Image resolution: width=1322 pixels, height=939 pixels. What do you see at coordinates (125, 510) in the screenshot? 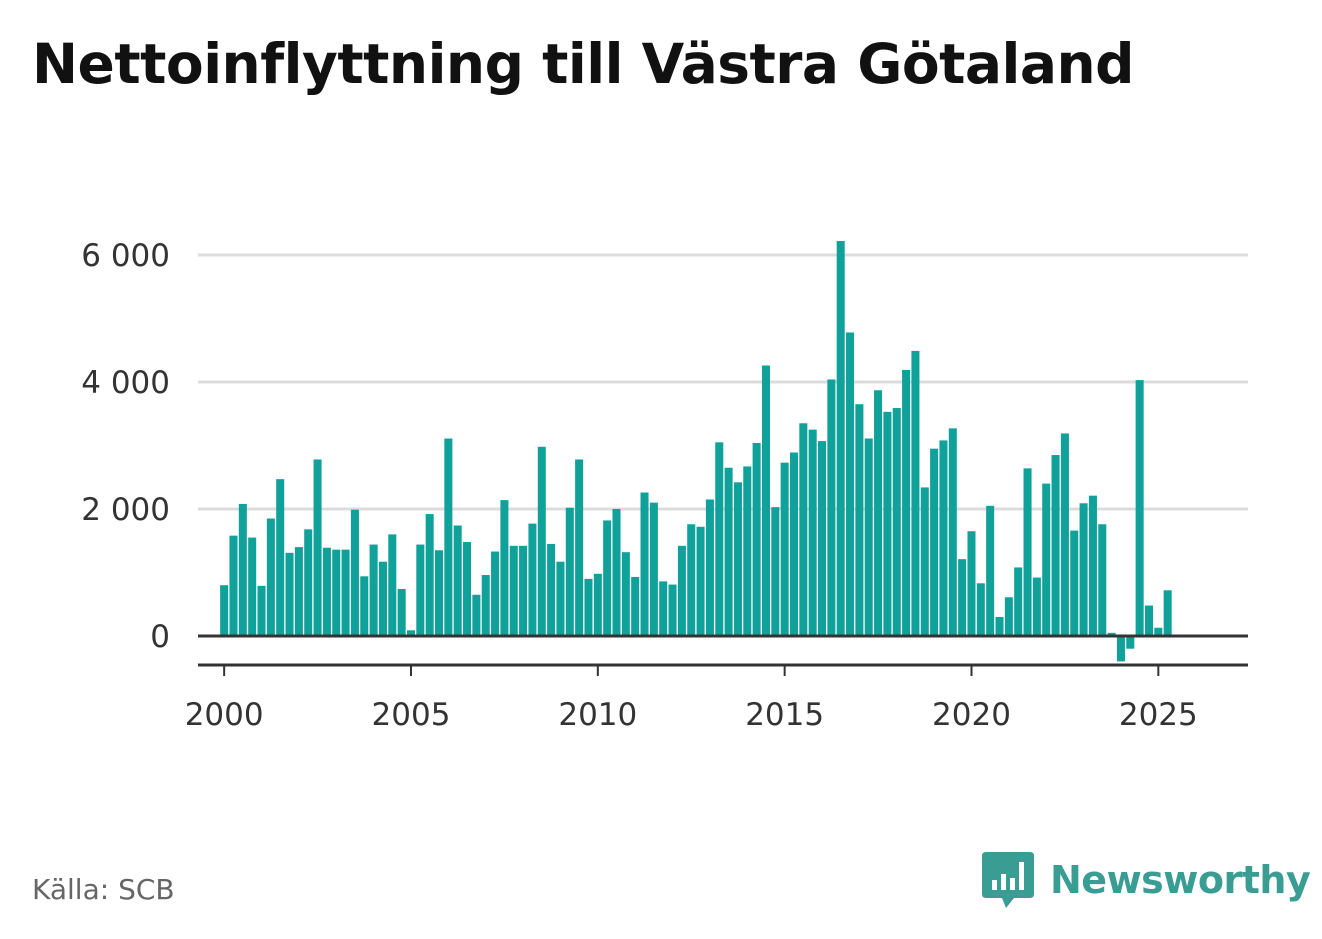
I see `y-tick-label: 2 000` at bounding box center [125, 510].